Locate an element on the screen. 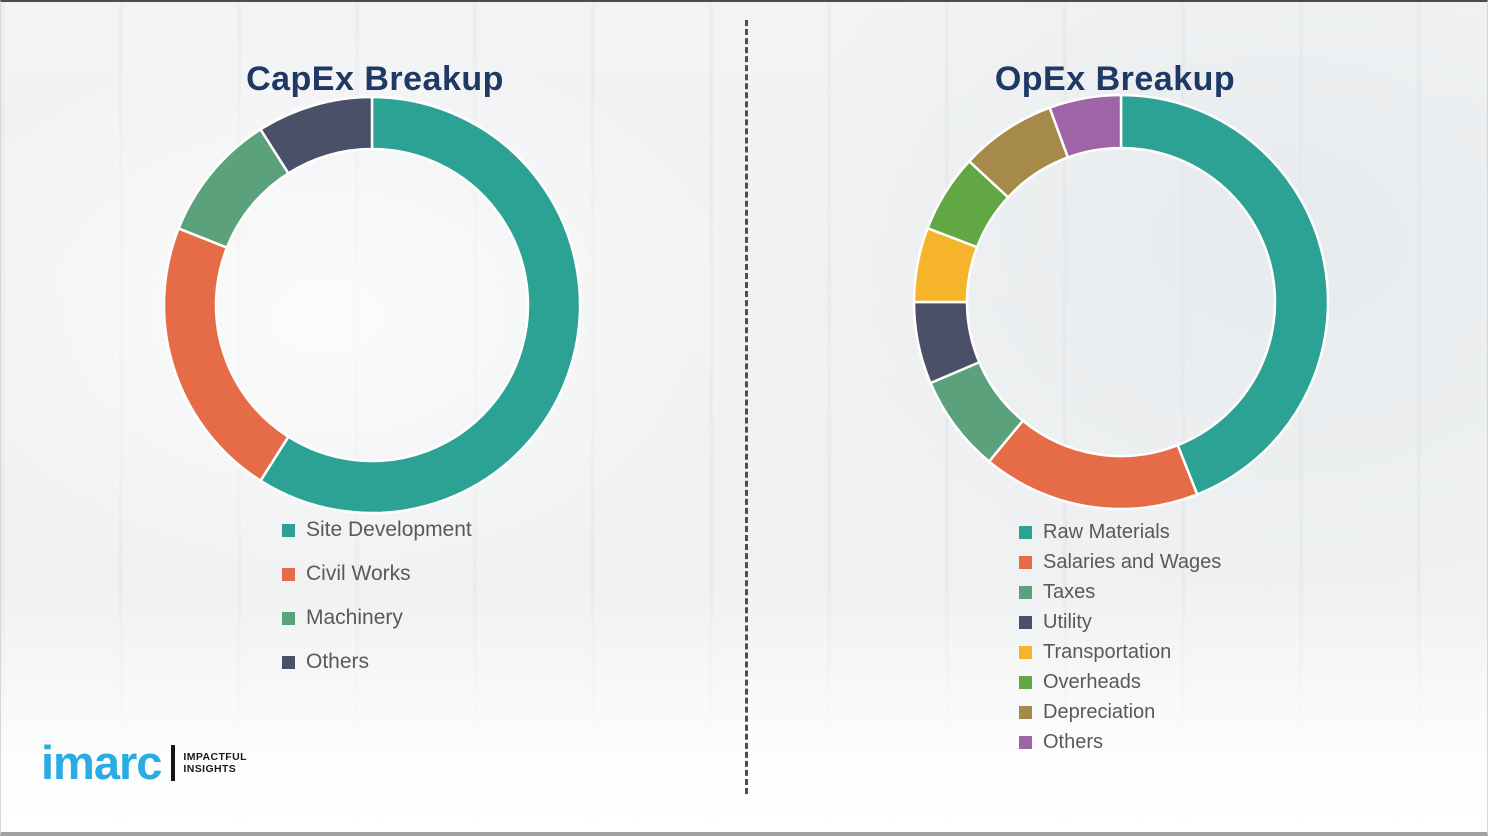  legend-item: Overheads is located at coordinates (1120, 682).